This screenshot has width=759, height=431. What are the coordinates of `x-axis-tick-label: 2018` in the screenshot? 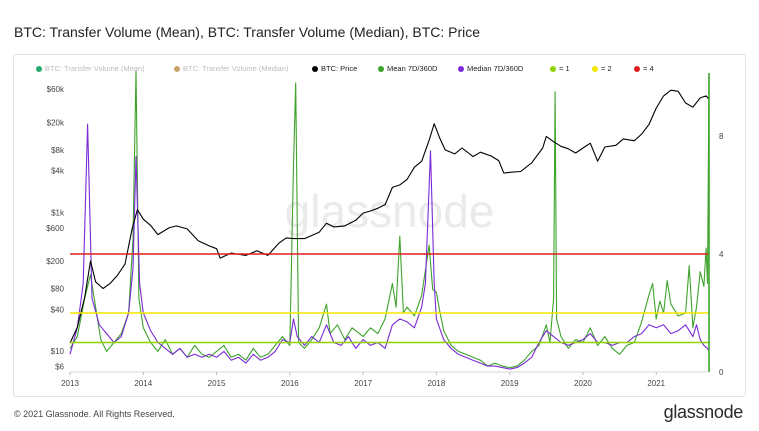 It's located at (437, 383).